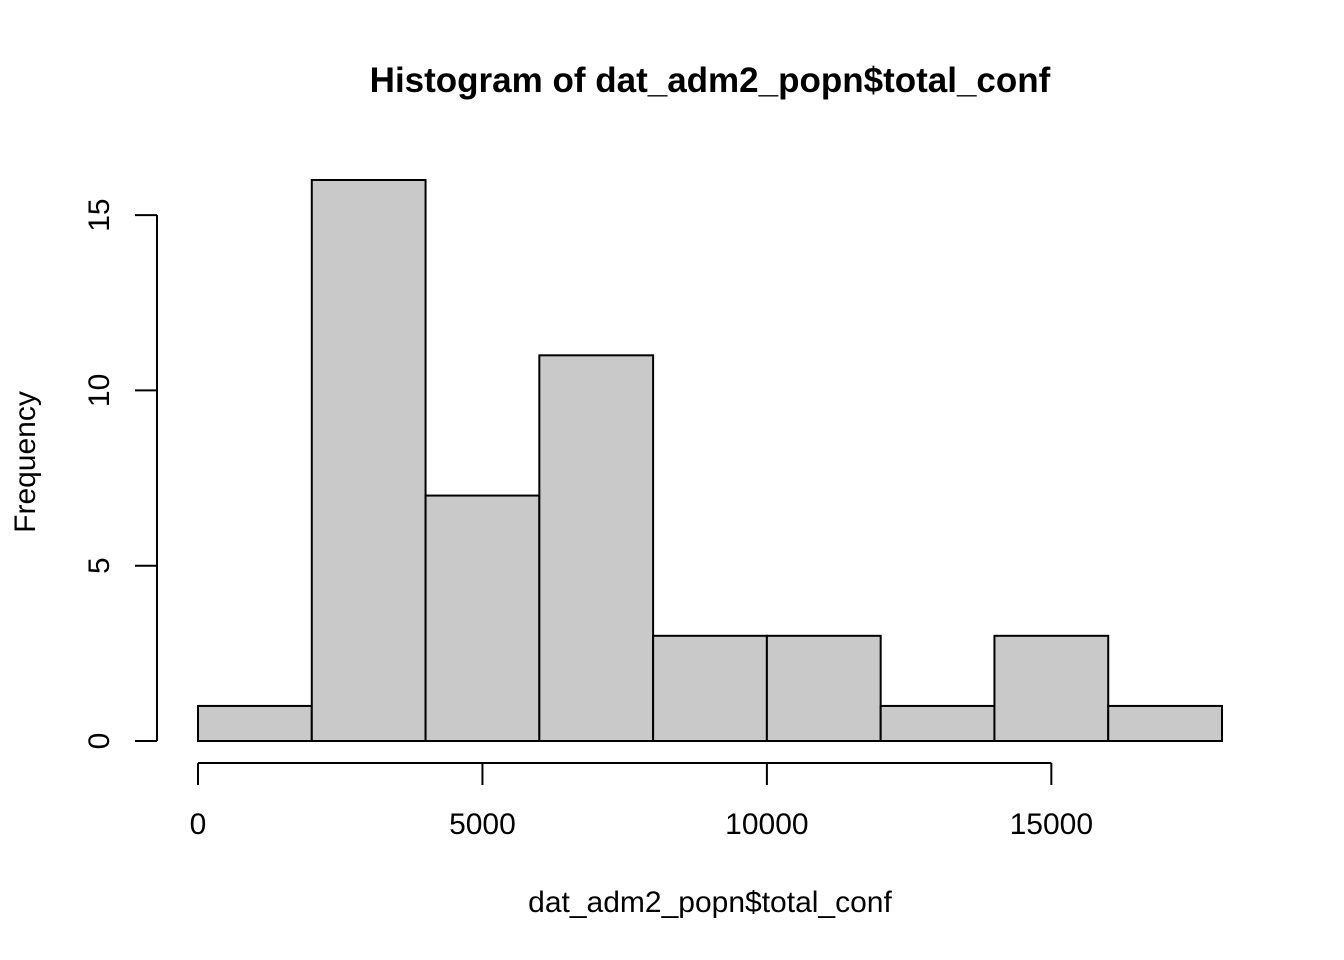  I want to click on chart-title: Histogram of dat_adm2_popn$total_conf, so click(710, 80).